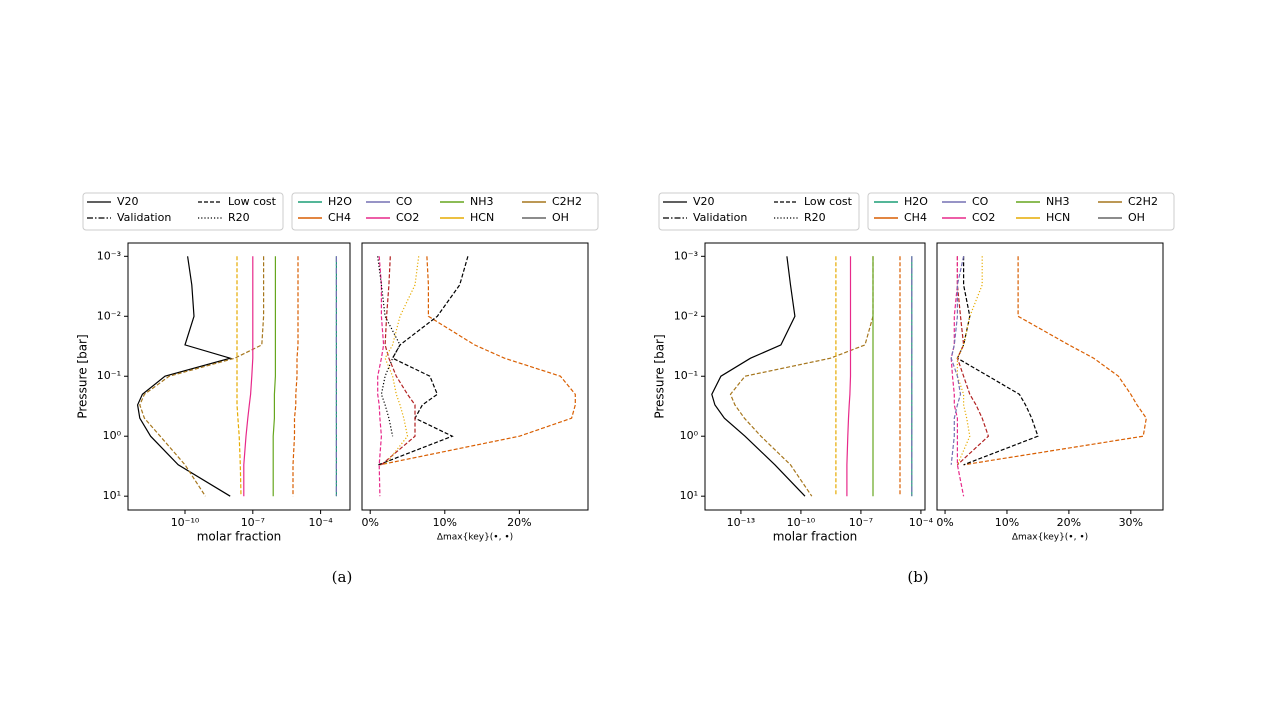  Describe the element at coordinates (342, 577) in the screenshot. I see `caption: (a)` at that location.